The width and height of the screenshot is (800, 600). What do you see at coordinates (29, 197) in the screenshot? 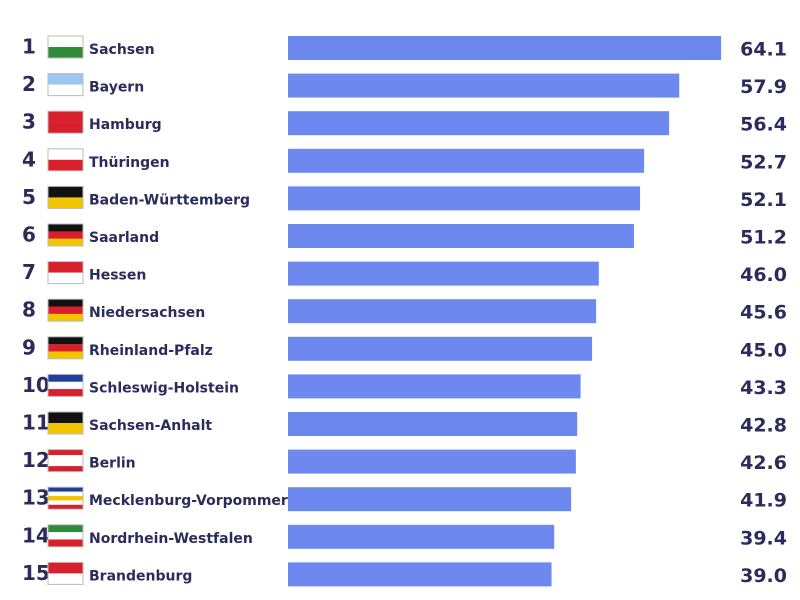
I see `rank: 5` at bounding box center [29, 197].